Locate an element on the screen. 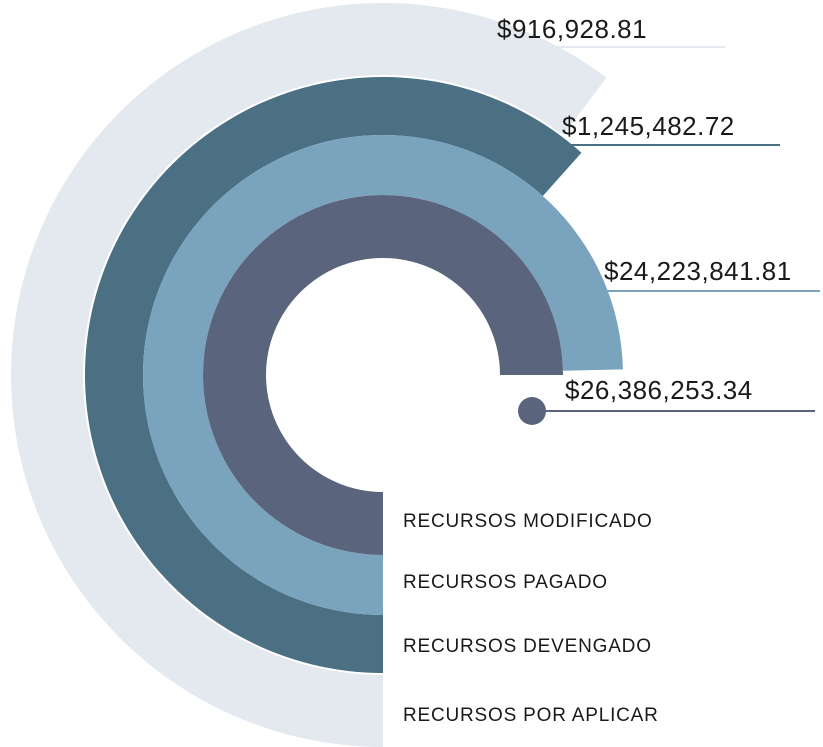 Image resolution: width=823 pixels, height=747 pixels. value-label: $1,245,482.72 is located at coordinates (648, 126).